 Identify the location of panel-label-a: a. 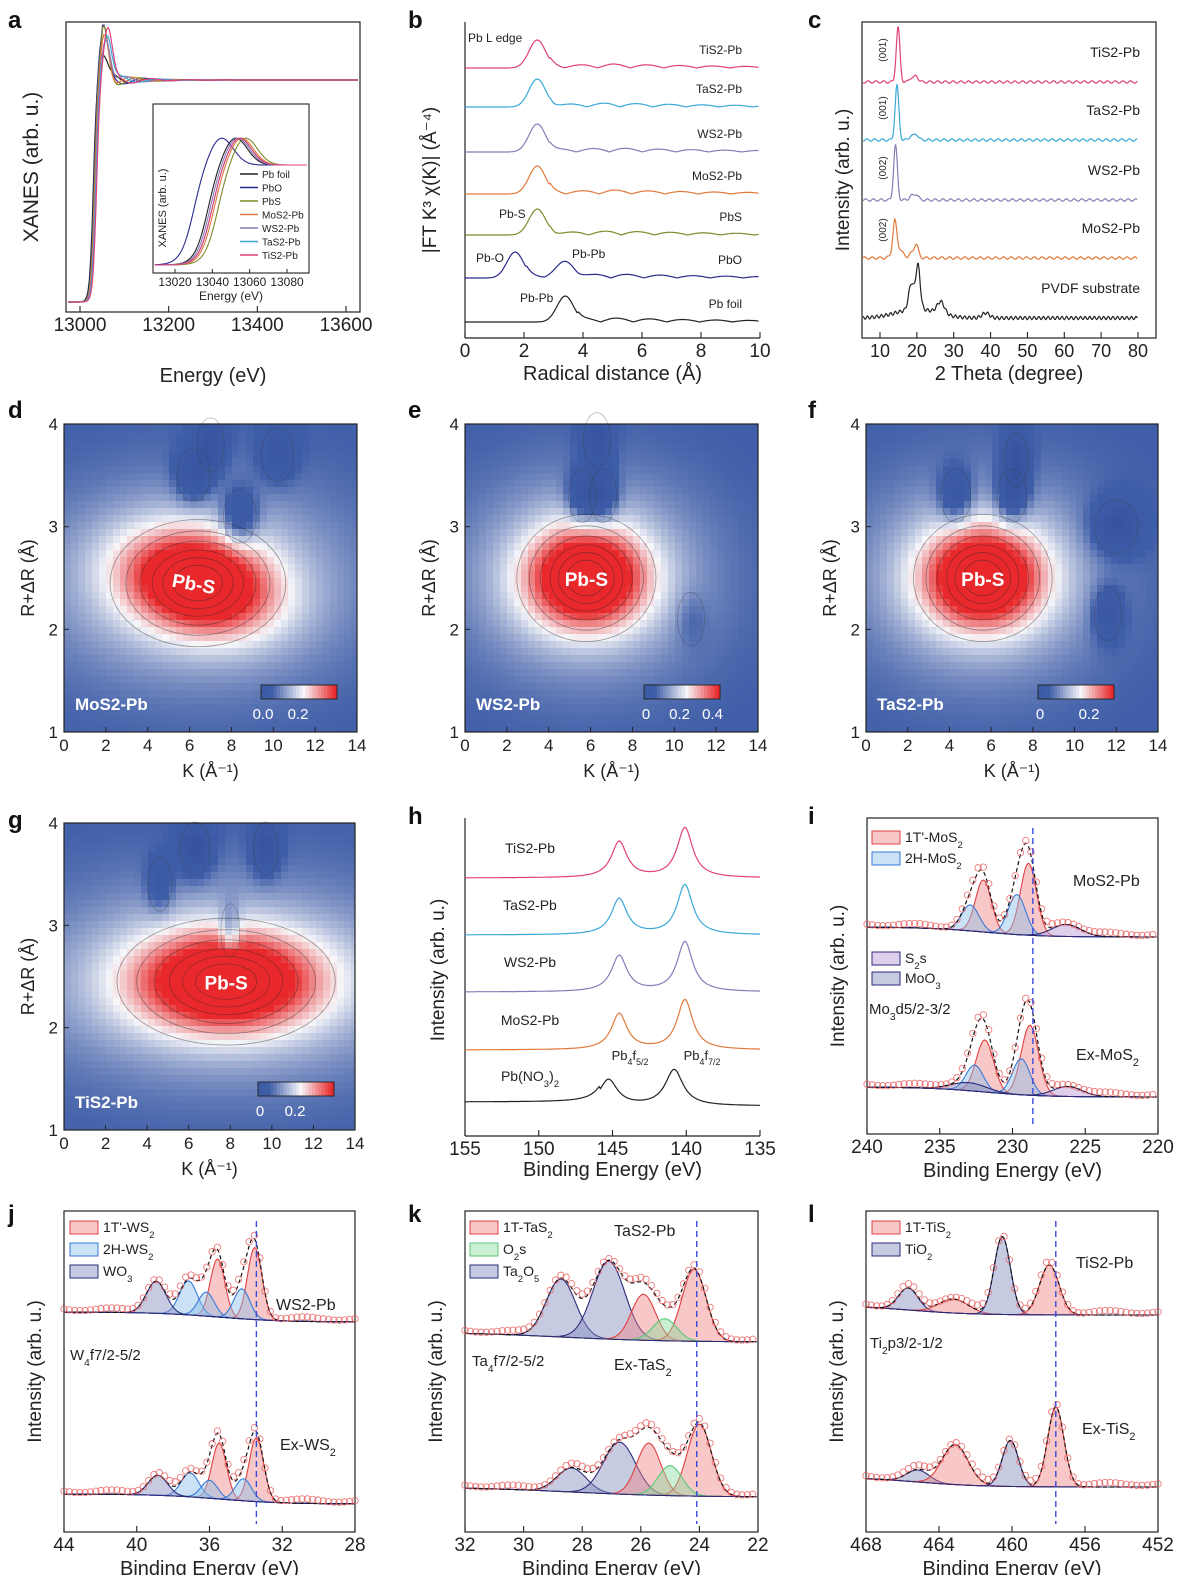
(15, 20).